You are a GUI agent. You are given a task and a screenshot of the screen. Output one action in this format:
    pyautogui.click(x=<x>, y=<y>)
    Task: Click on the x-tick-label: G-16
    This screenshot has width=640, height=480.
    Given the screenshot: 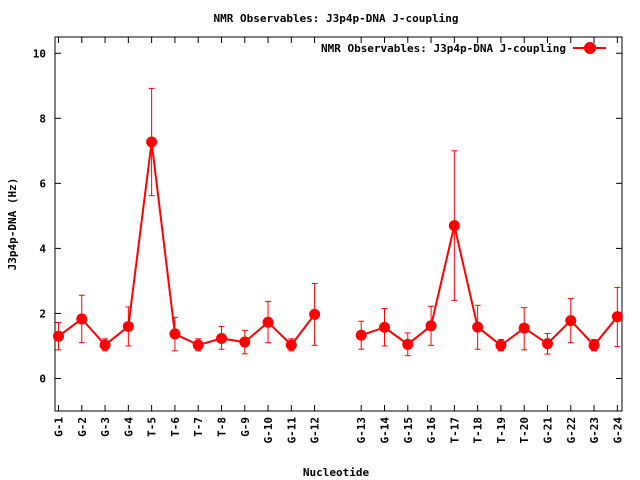 What is the action you would take?
    pyautogui.click(x=431, y=430)
    